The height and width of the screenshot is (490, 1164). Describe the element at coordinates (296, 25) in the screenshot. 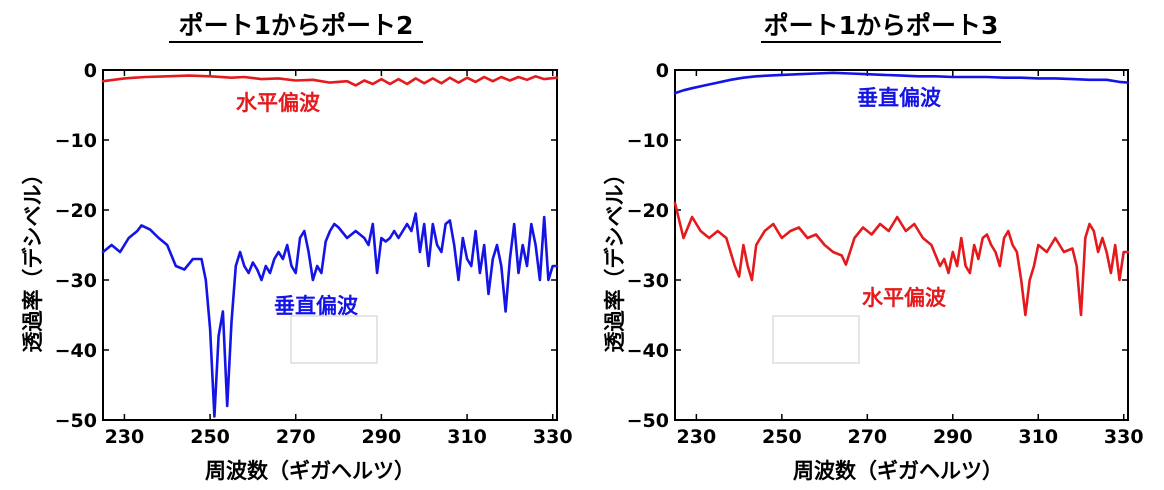

I see `chart-title: ポート1からポート2` at that location.